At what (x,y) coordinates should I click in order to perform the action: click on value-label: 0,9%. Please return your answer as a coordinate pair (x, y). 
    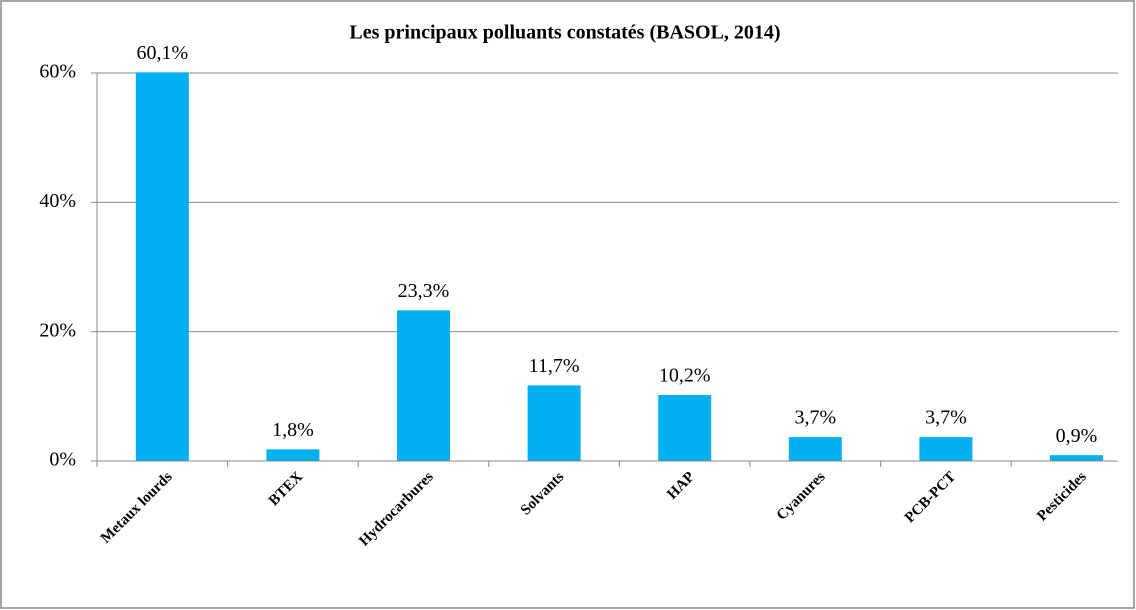
    Looking at the image, I should click on (1077, 436).